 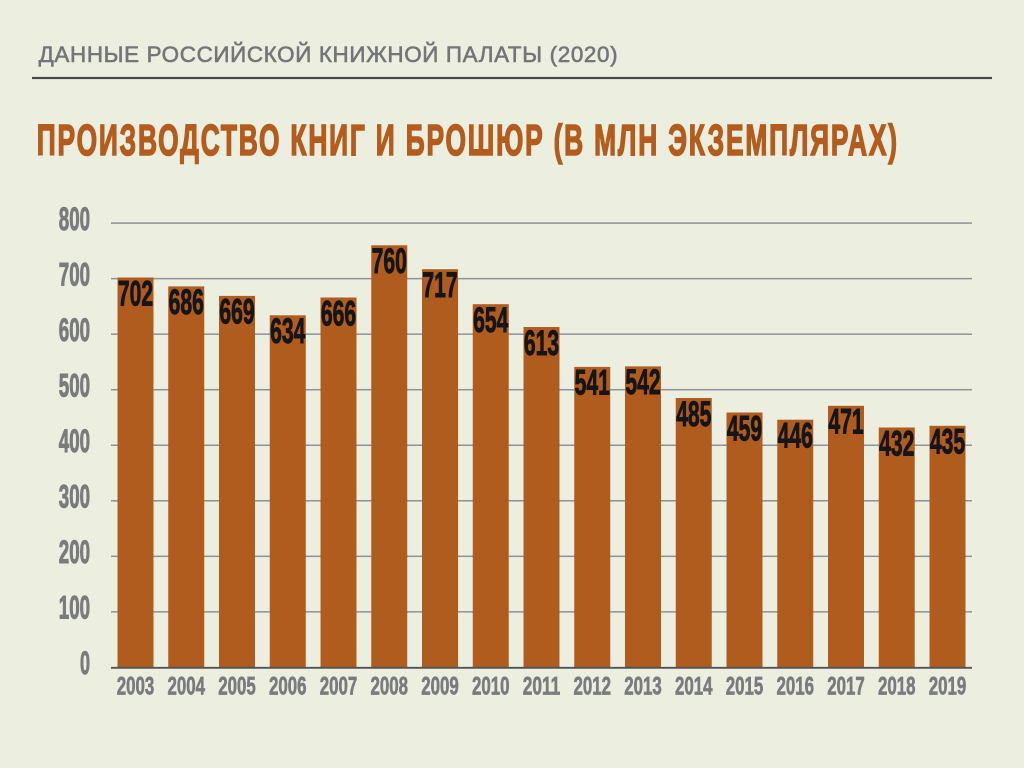 I want to click on svg-text: 471, so click(x=845, y=422).